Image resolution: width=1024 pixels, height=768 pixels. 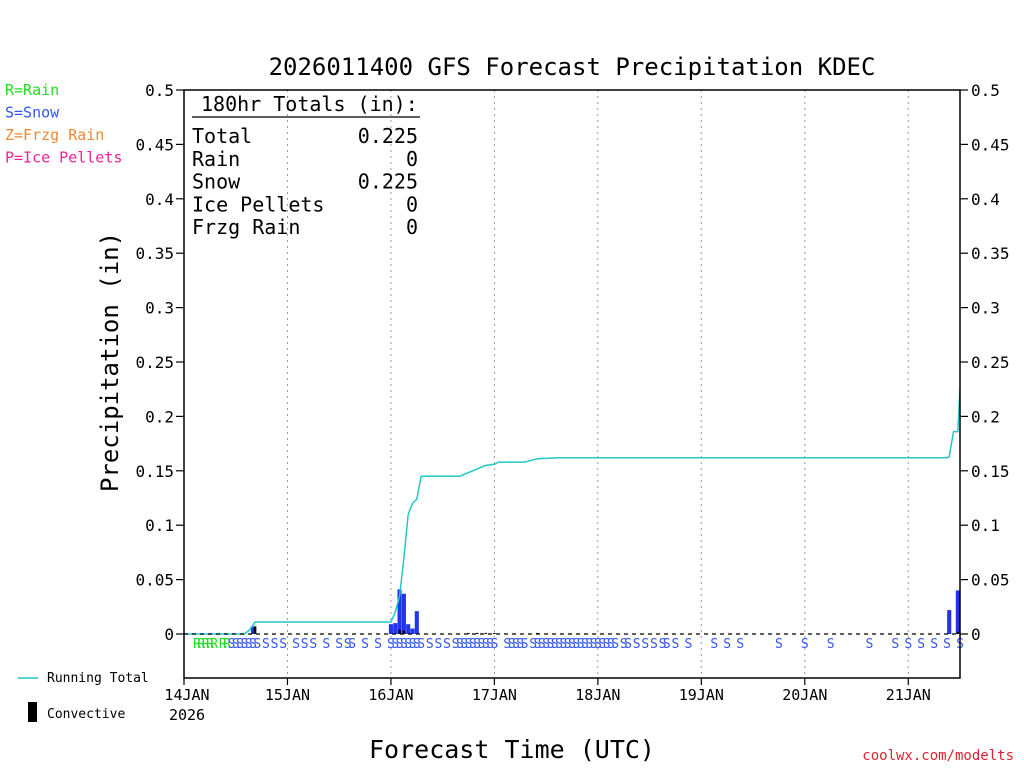 What do you see at coordinates (258, 204) in the screenshot?
I see `totals-row-label: Ice Pellets` at bounding box center [258, 204].